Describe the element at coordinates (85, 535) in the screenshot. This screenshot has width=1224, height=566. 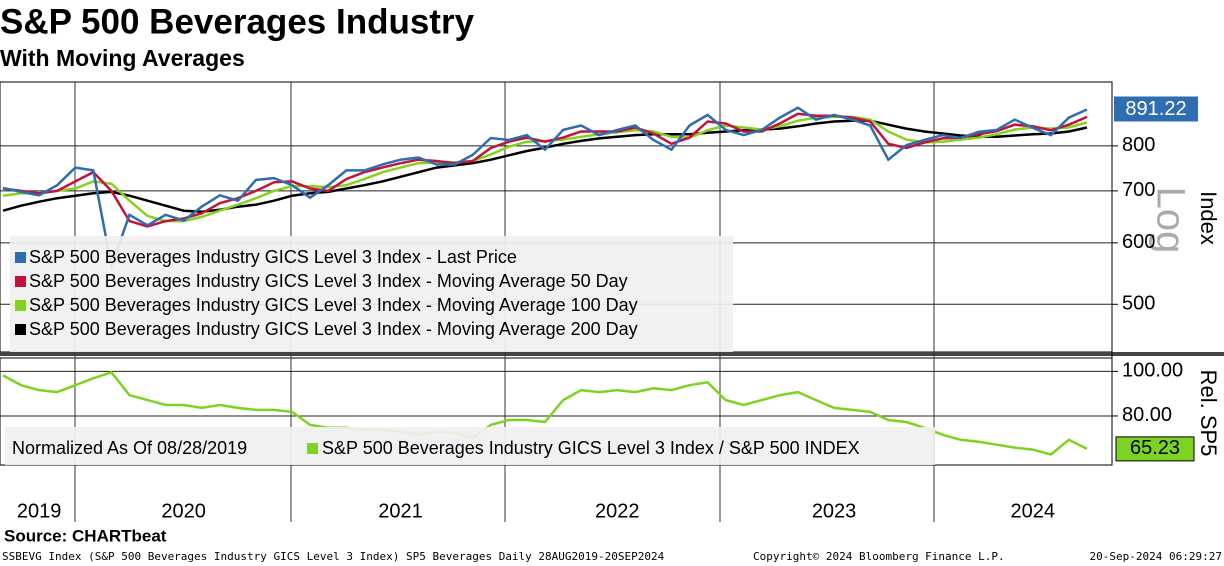
I see `source: Source: CHARTbeat` at that location.